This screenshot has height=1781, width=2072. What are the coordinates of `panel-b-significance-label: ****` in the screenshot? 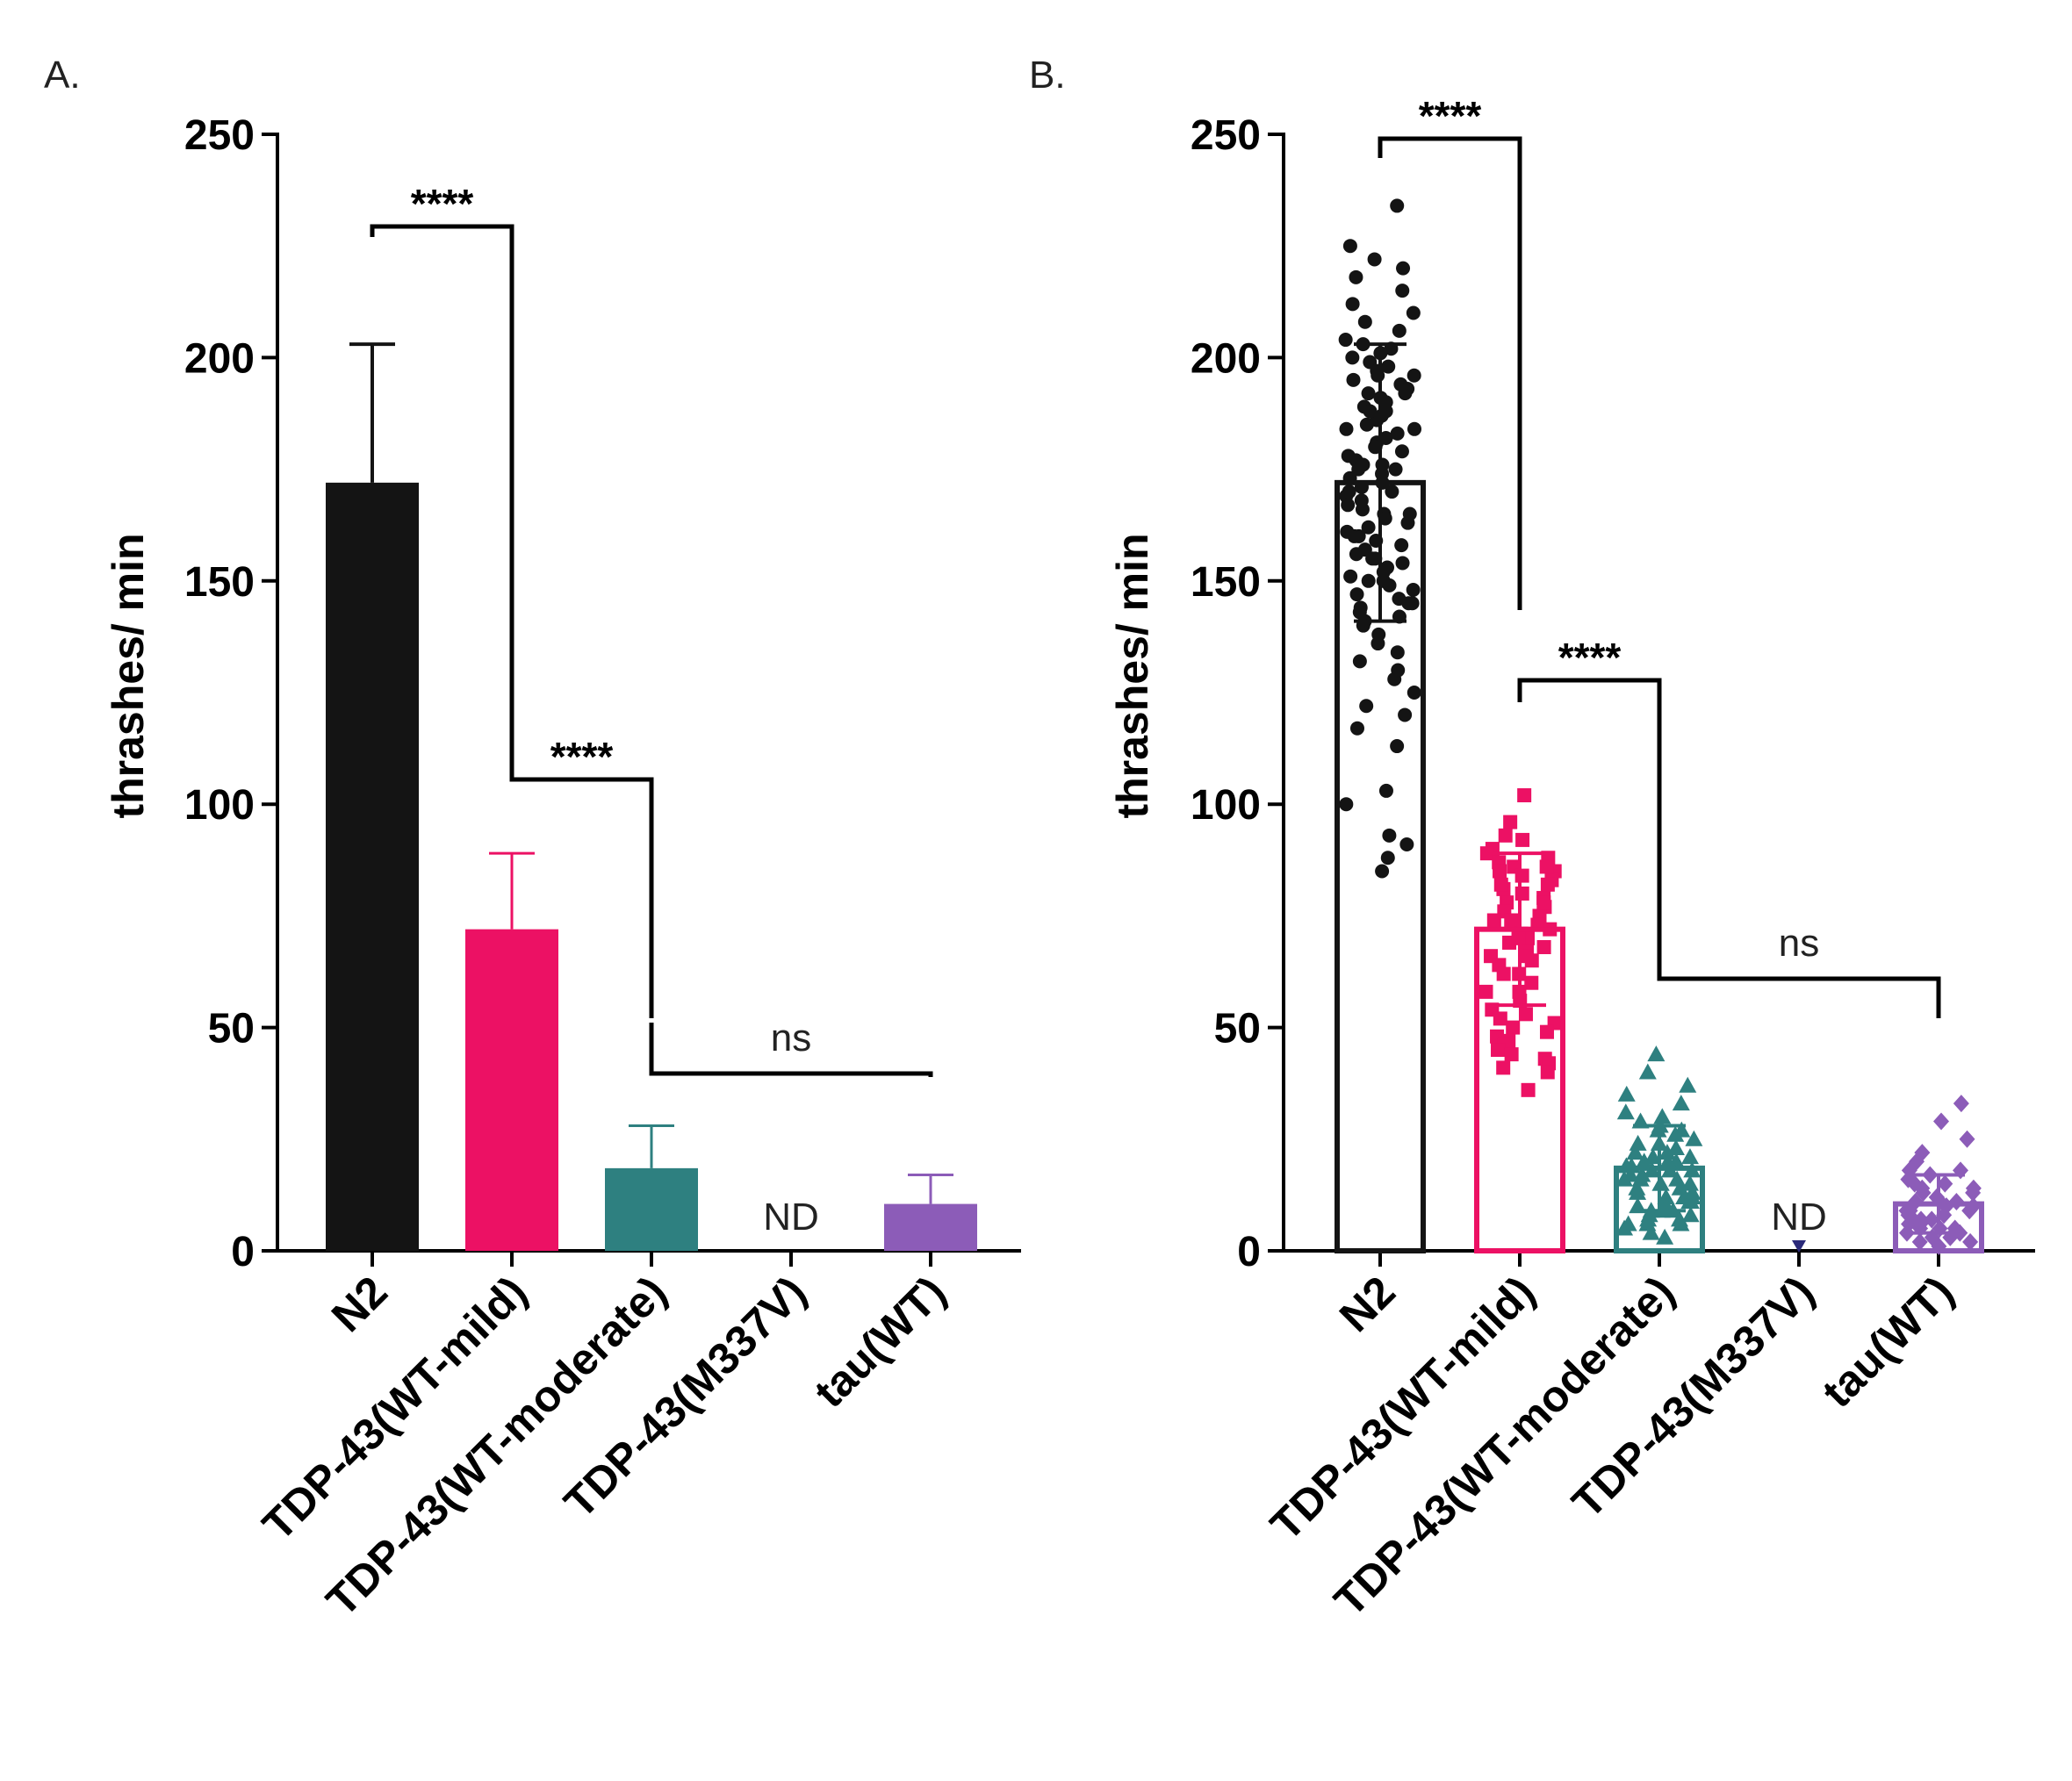 It's located at (1450, 116).